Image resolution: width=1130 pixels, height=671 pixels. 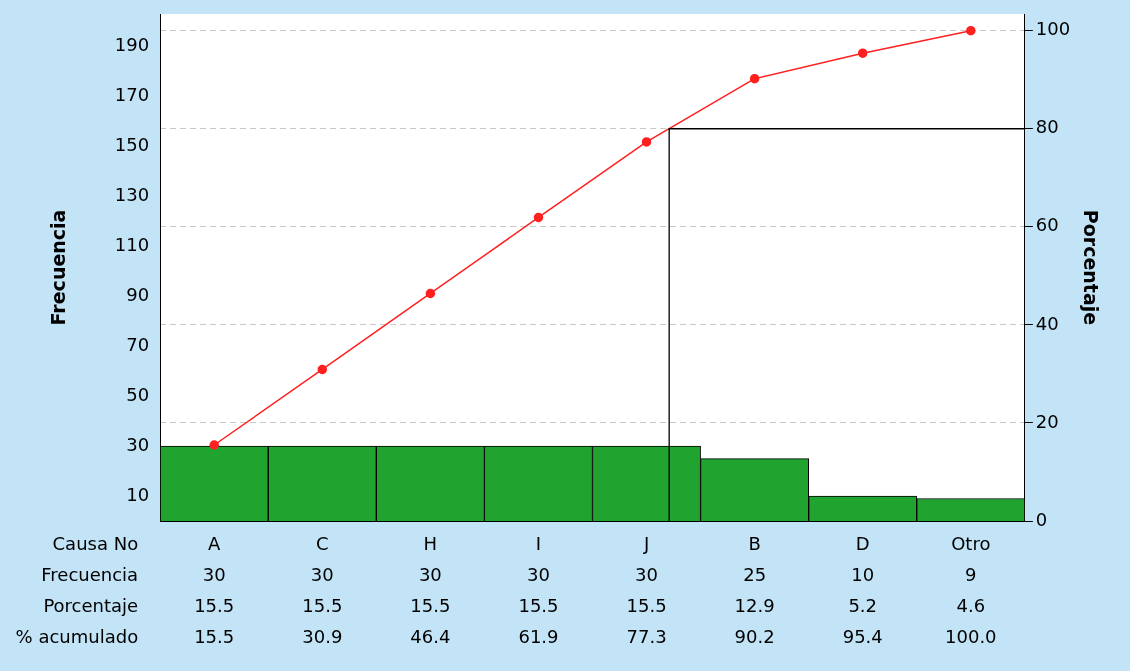 I want to click on y2-tick-label: 60, so click(x=1047, y=225).